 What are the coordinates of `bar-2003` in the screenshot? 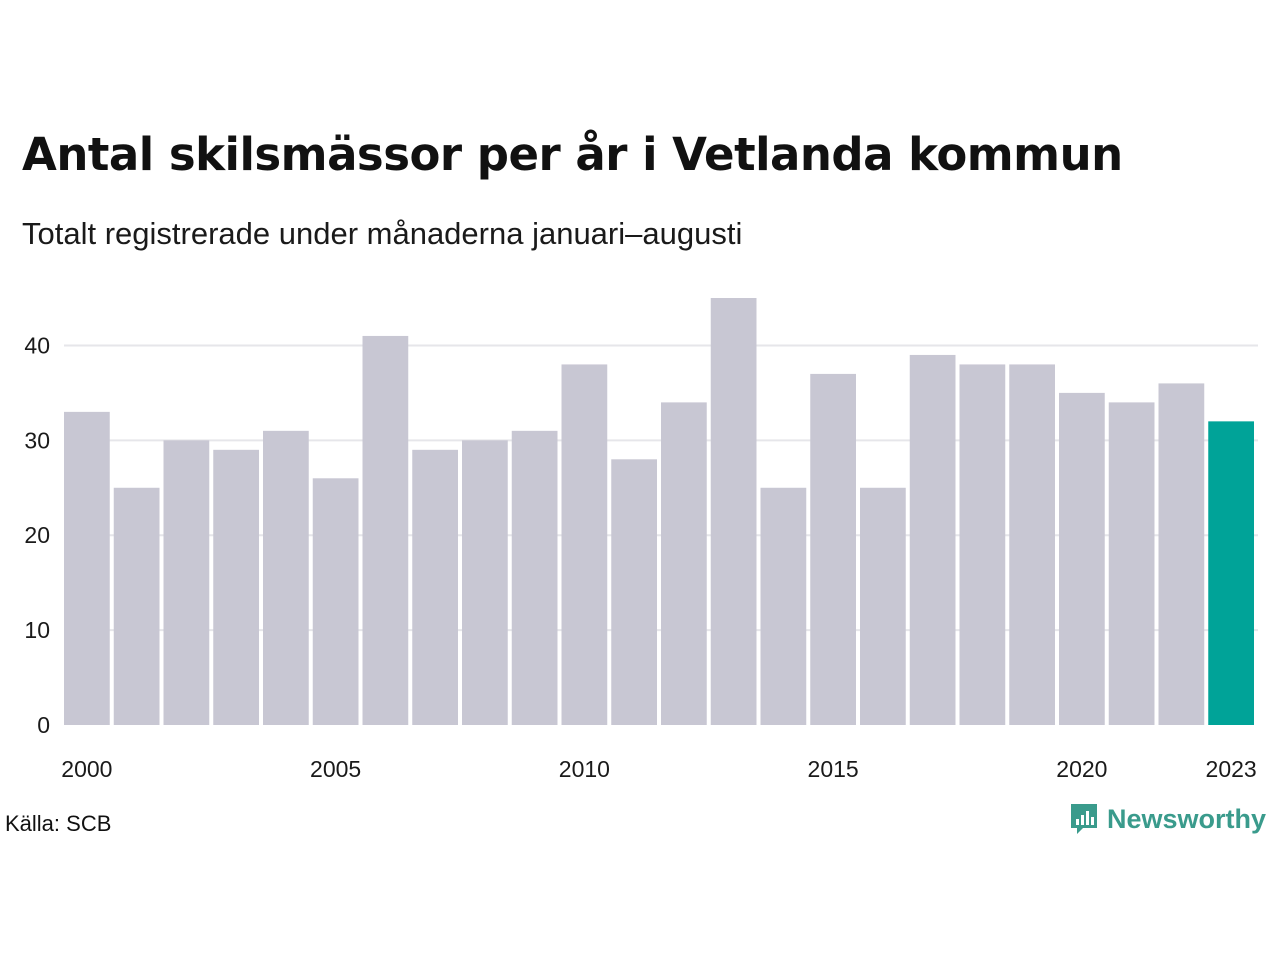 It's located at (236, 587).